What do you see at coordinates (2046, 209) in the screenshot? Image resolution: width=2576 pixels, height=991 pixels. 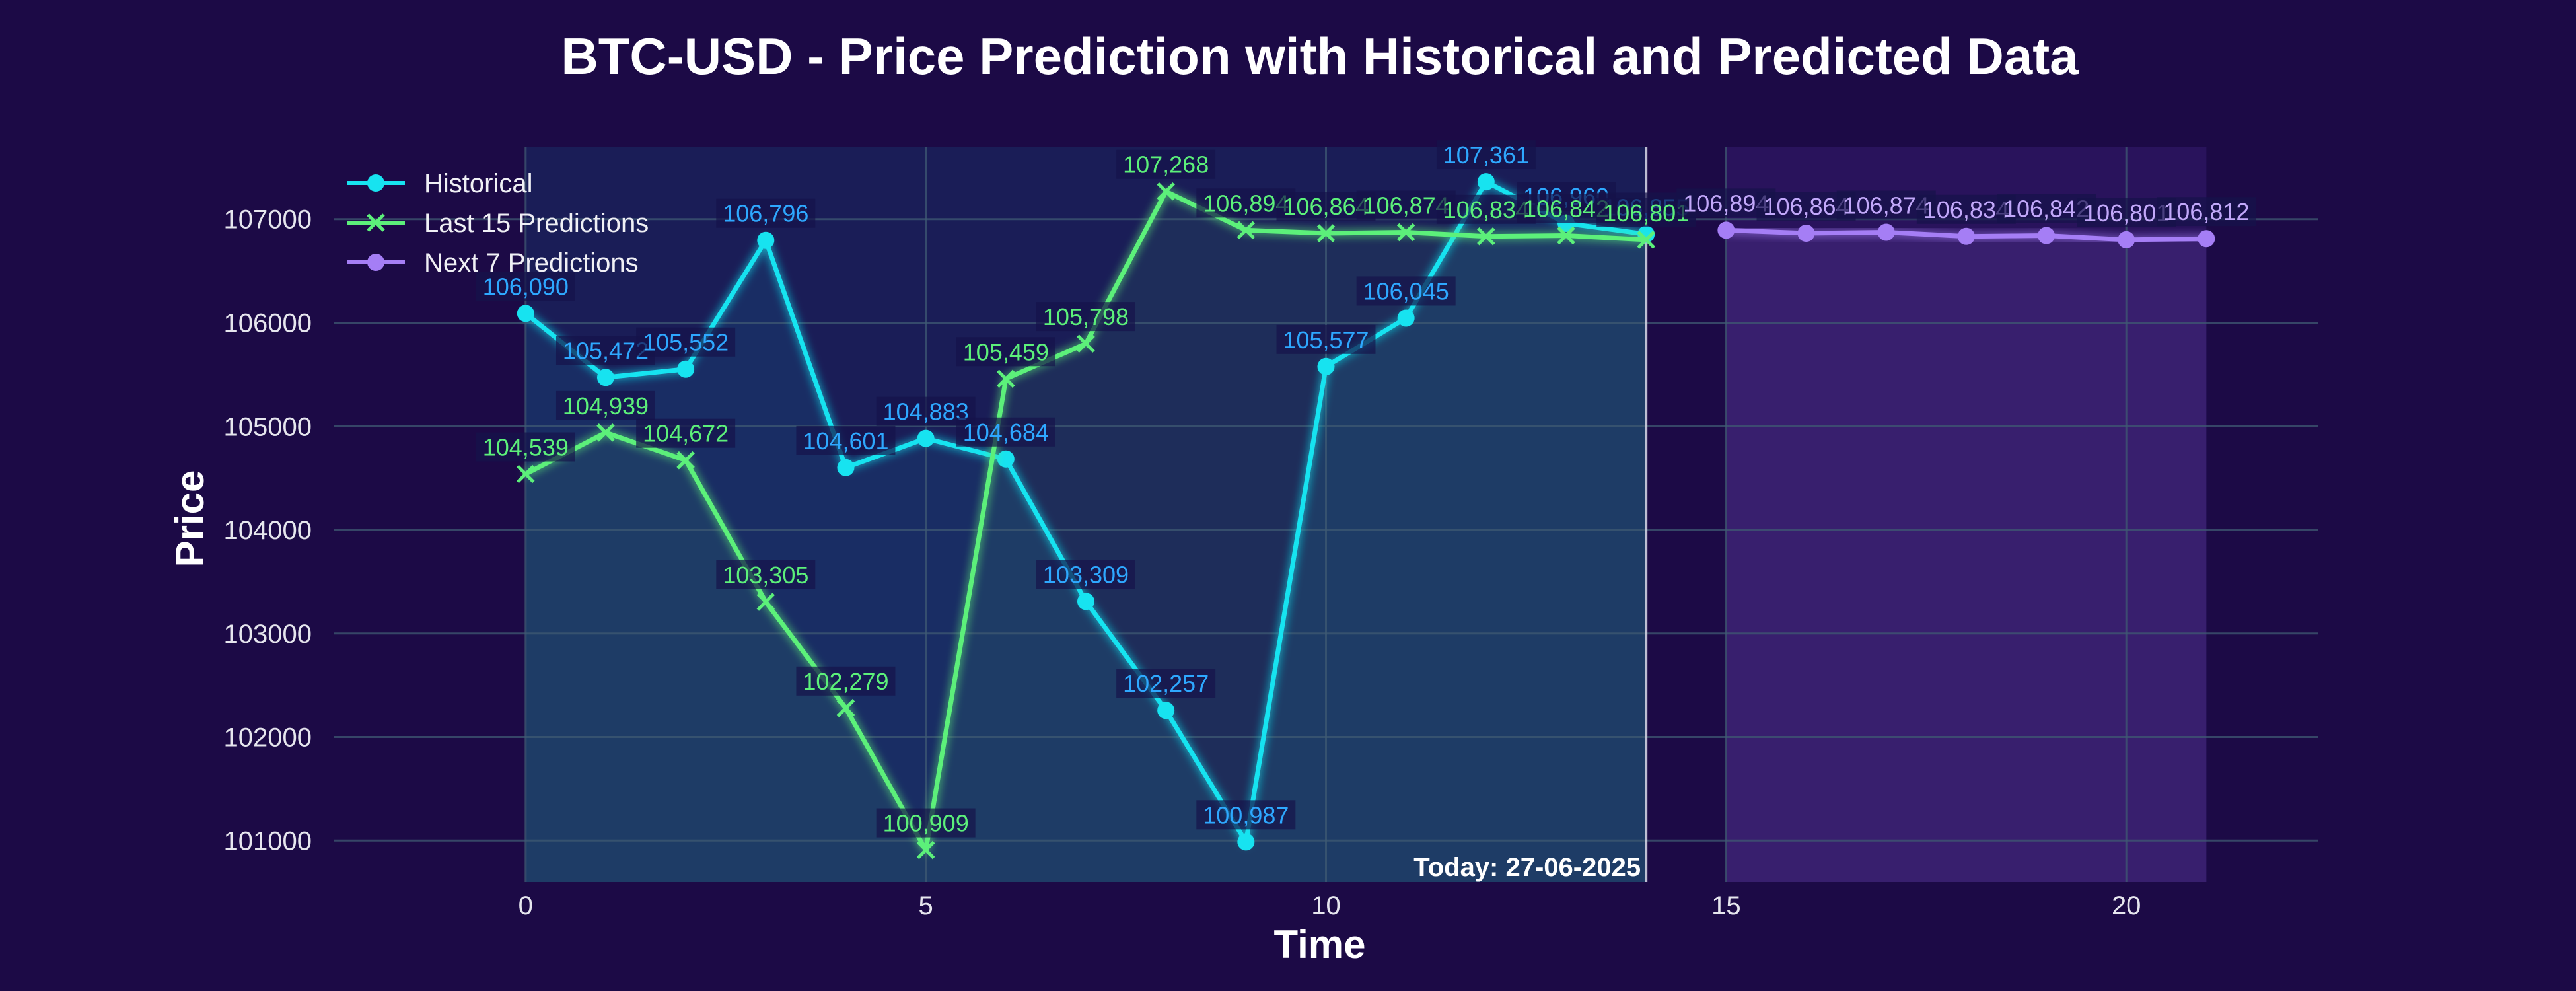 I see `next-prediction-data-label: 106,842` at bounding box center [2046, 209].